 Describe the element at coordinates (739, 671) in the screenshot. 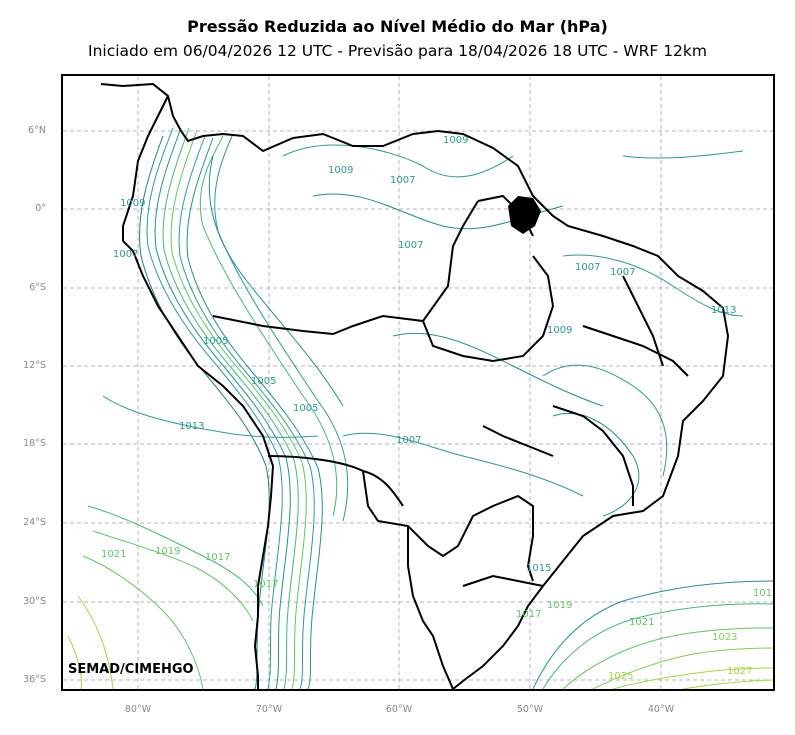

I see `contour-label: 1027` at that location.